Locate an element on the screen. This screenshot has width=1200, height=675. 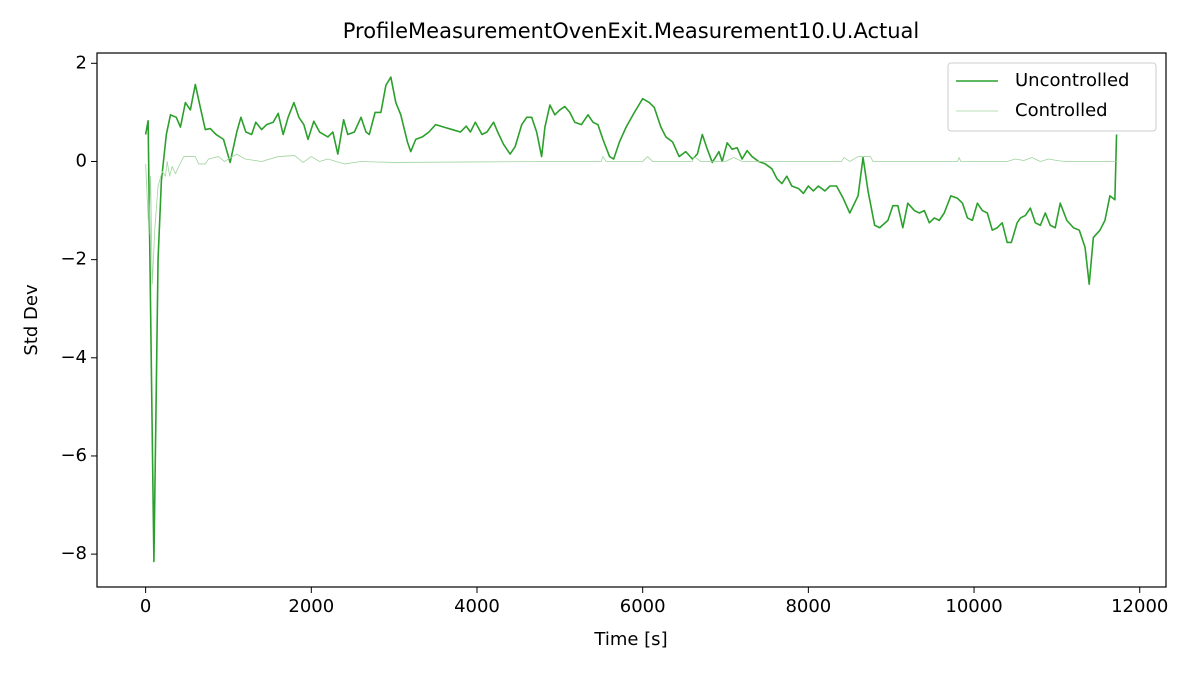
y-tick-label: 2 is located at coordinates (81, 62).